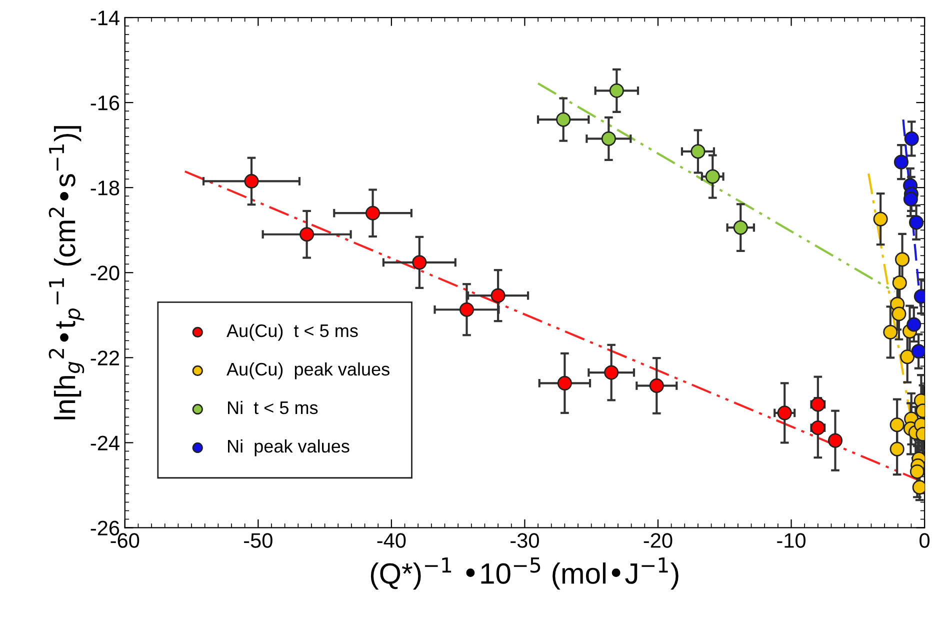  What do you see at coordinates (925, 540) in the screenshot?
I see `x-tick-label: 0` at bounding box center [925, 540].